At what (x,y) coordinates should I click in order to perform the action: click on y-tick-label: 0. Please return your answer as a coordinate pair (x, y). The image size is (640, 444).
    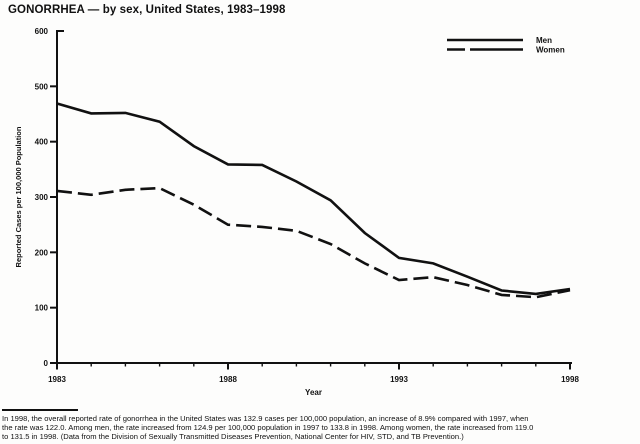
    Looking at the image, I should click on (46, 363).